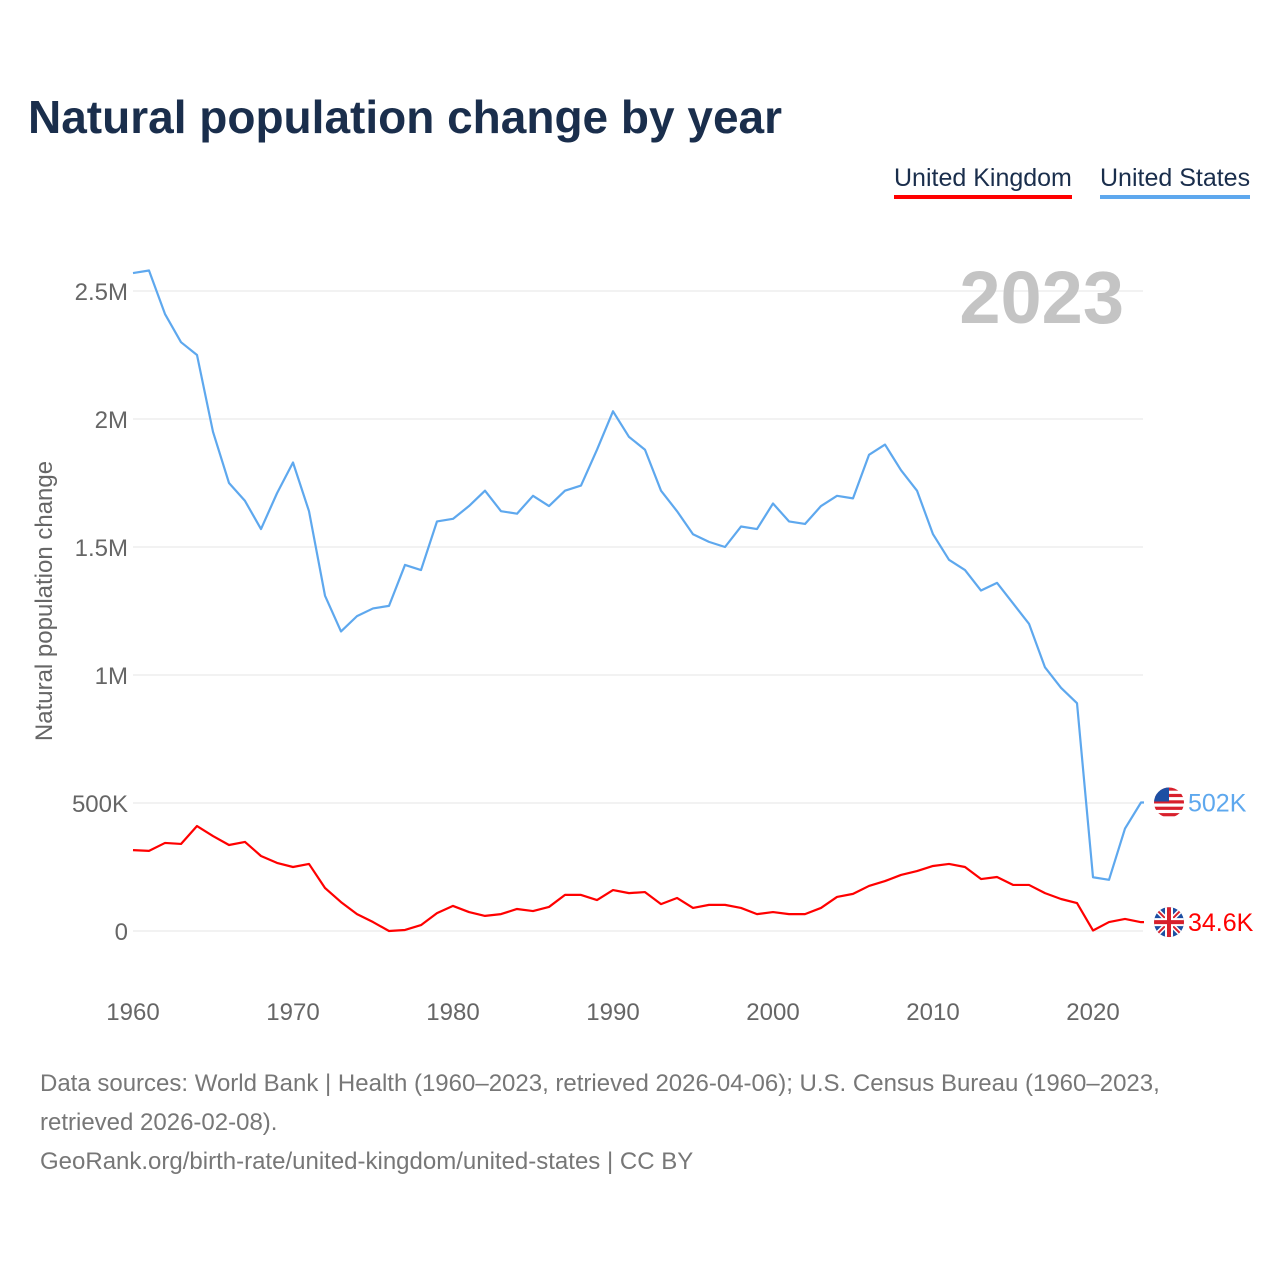 The width and height of the screenshot is (1280, 1280). What do you see at coordinates (638, 878) in the screenshot?
I see `series-line-united-kingdom` at bounding box center [638, 878].